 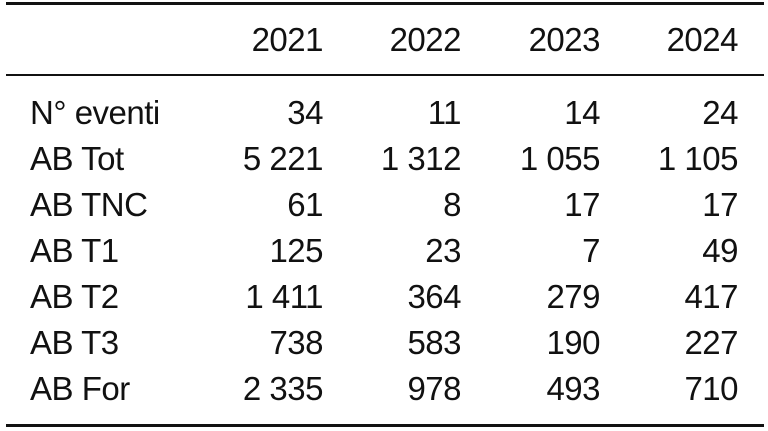 I want to click on cell-value: 738, so click(x=296, y=342).